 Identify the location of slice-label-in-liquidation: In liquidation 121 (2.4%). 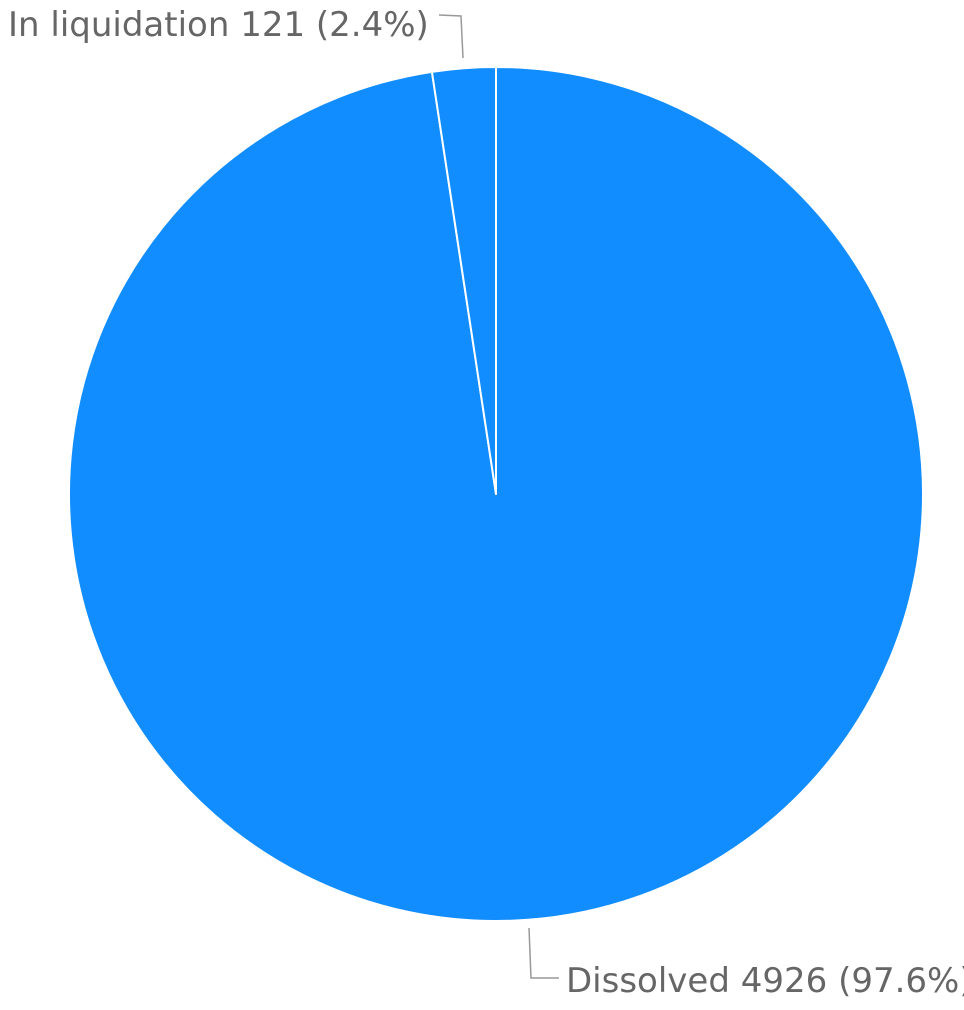
(218, 25).